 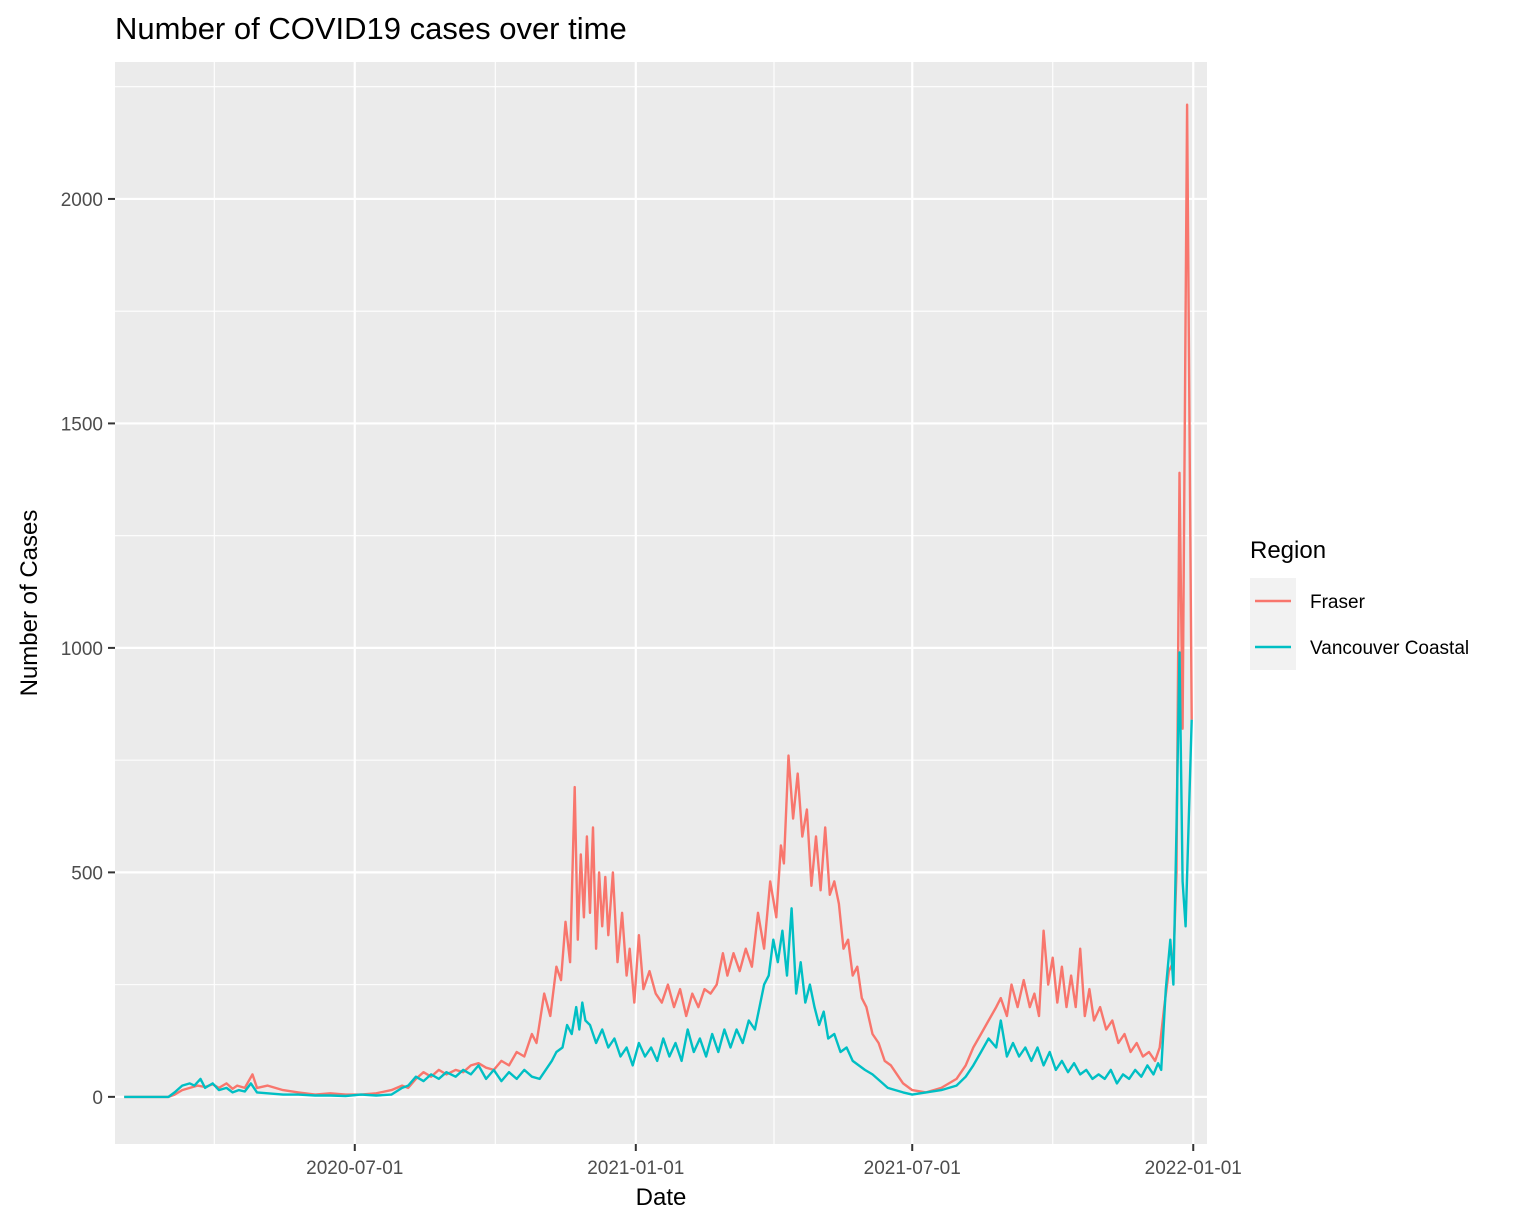 What do you see at coordinates (661, 1197) in the screenshot?
I see `x-axis-title: Date` at bounding box center [661, 1197].